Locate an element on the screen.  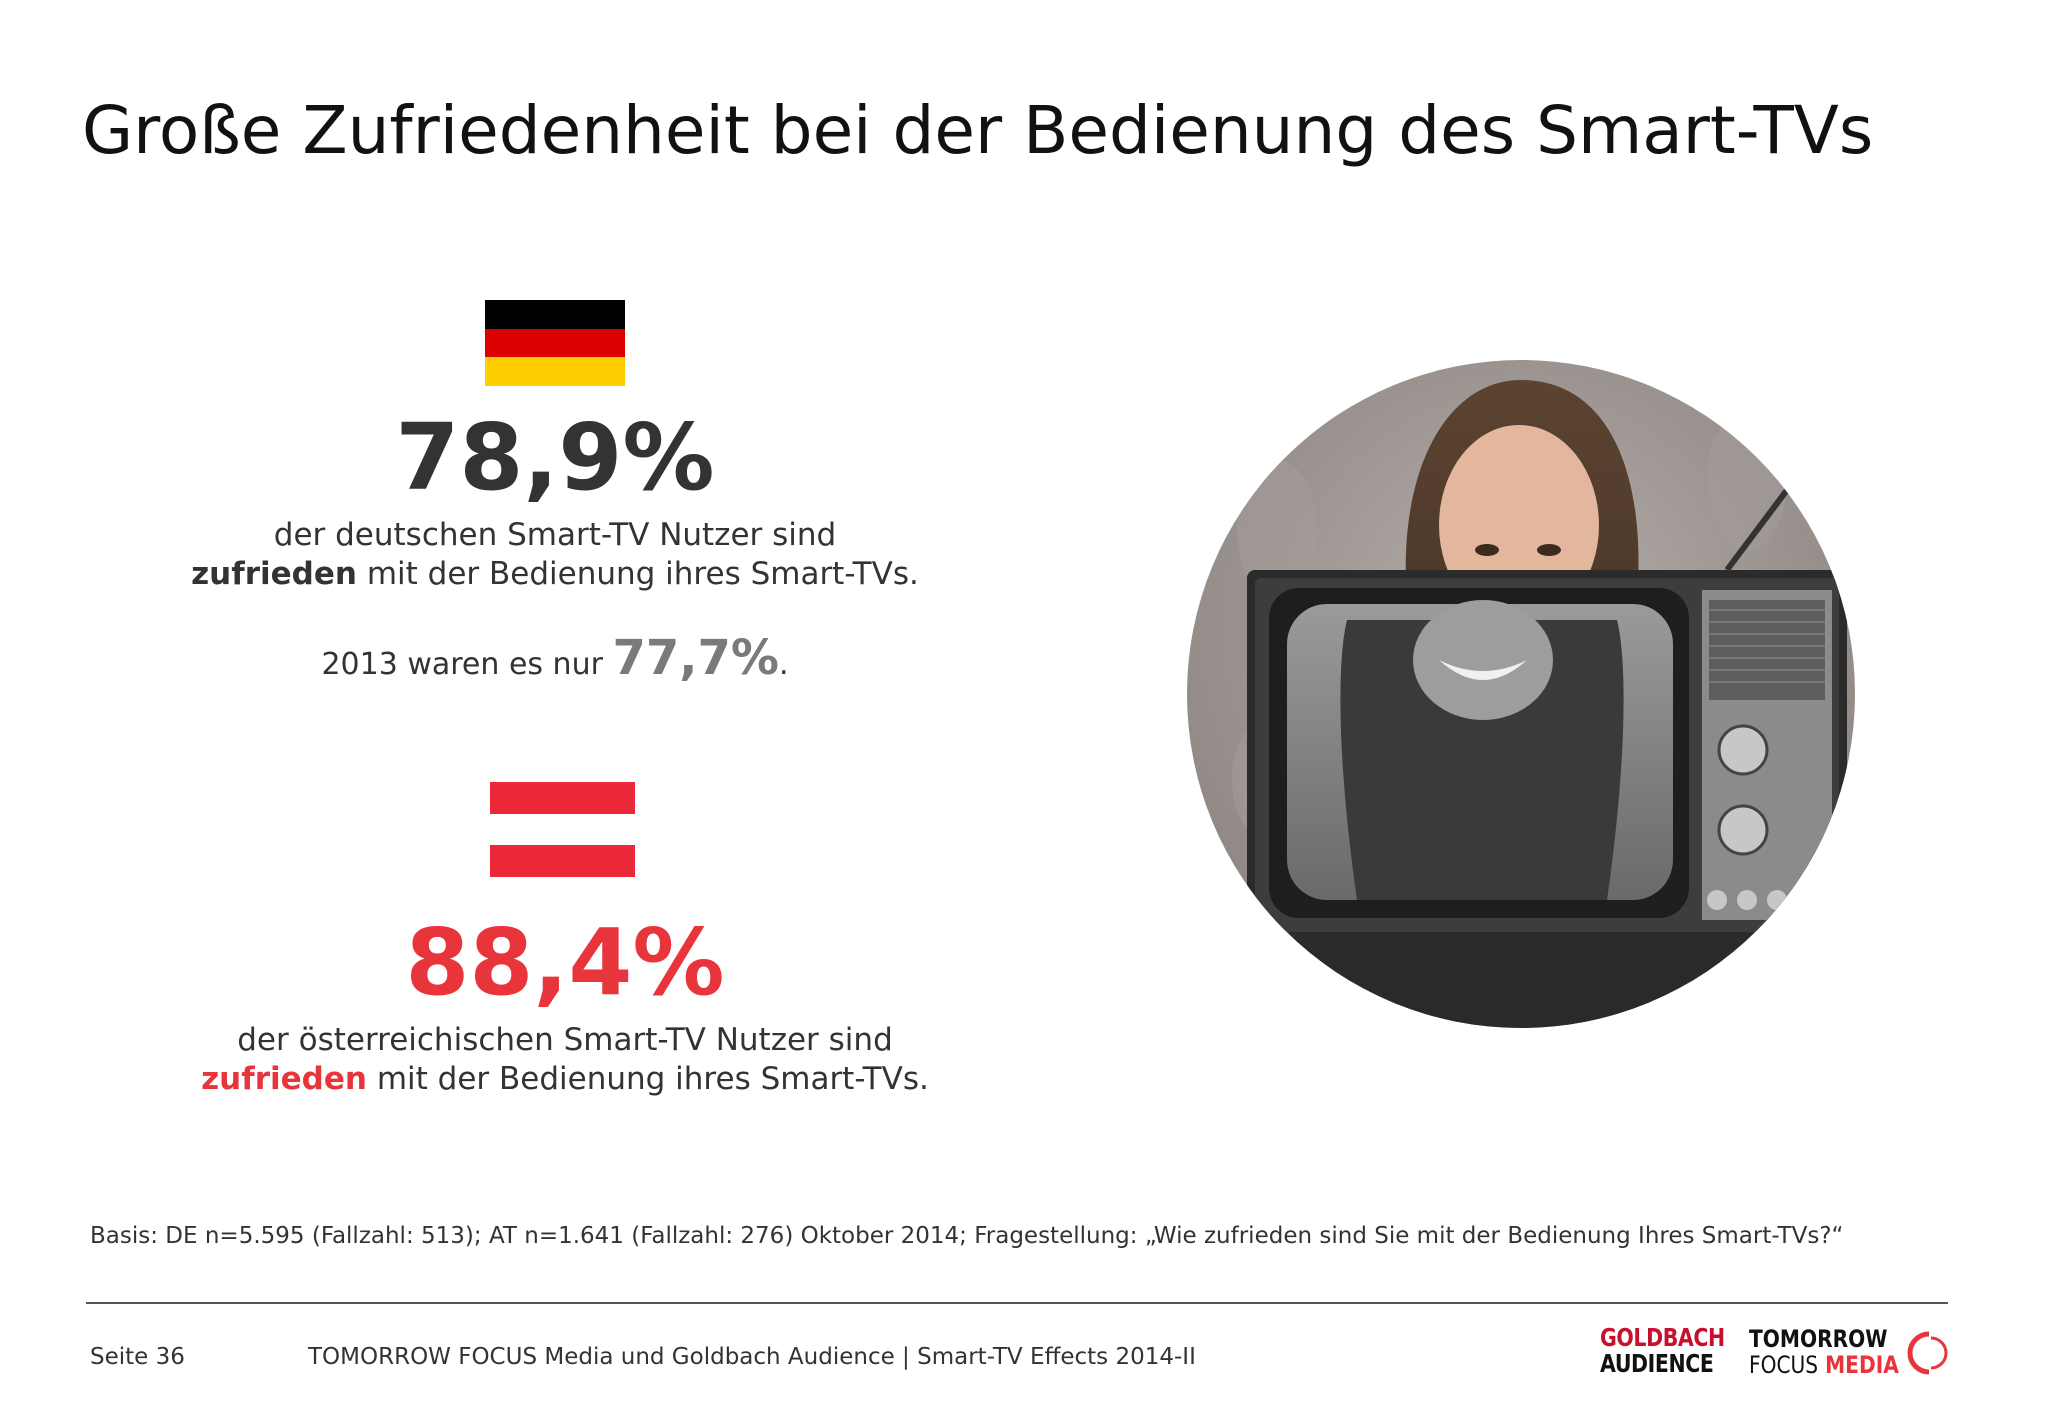
tomorrow-focus-logo-icon is located at coordinates (1927, 1353).